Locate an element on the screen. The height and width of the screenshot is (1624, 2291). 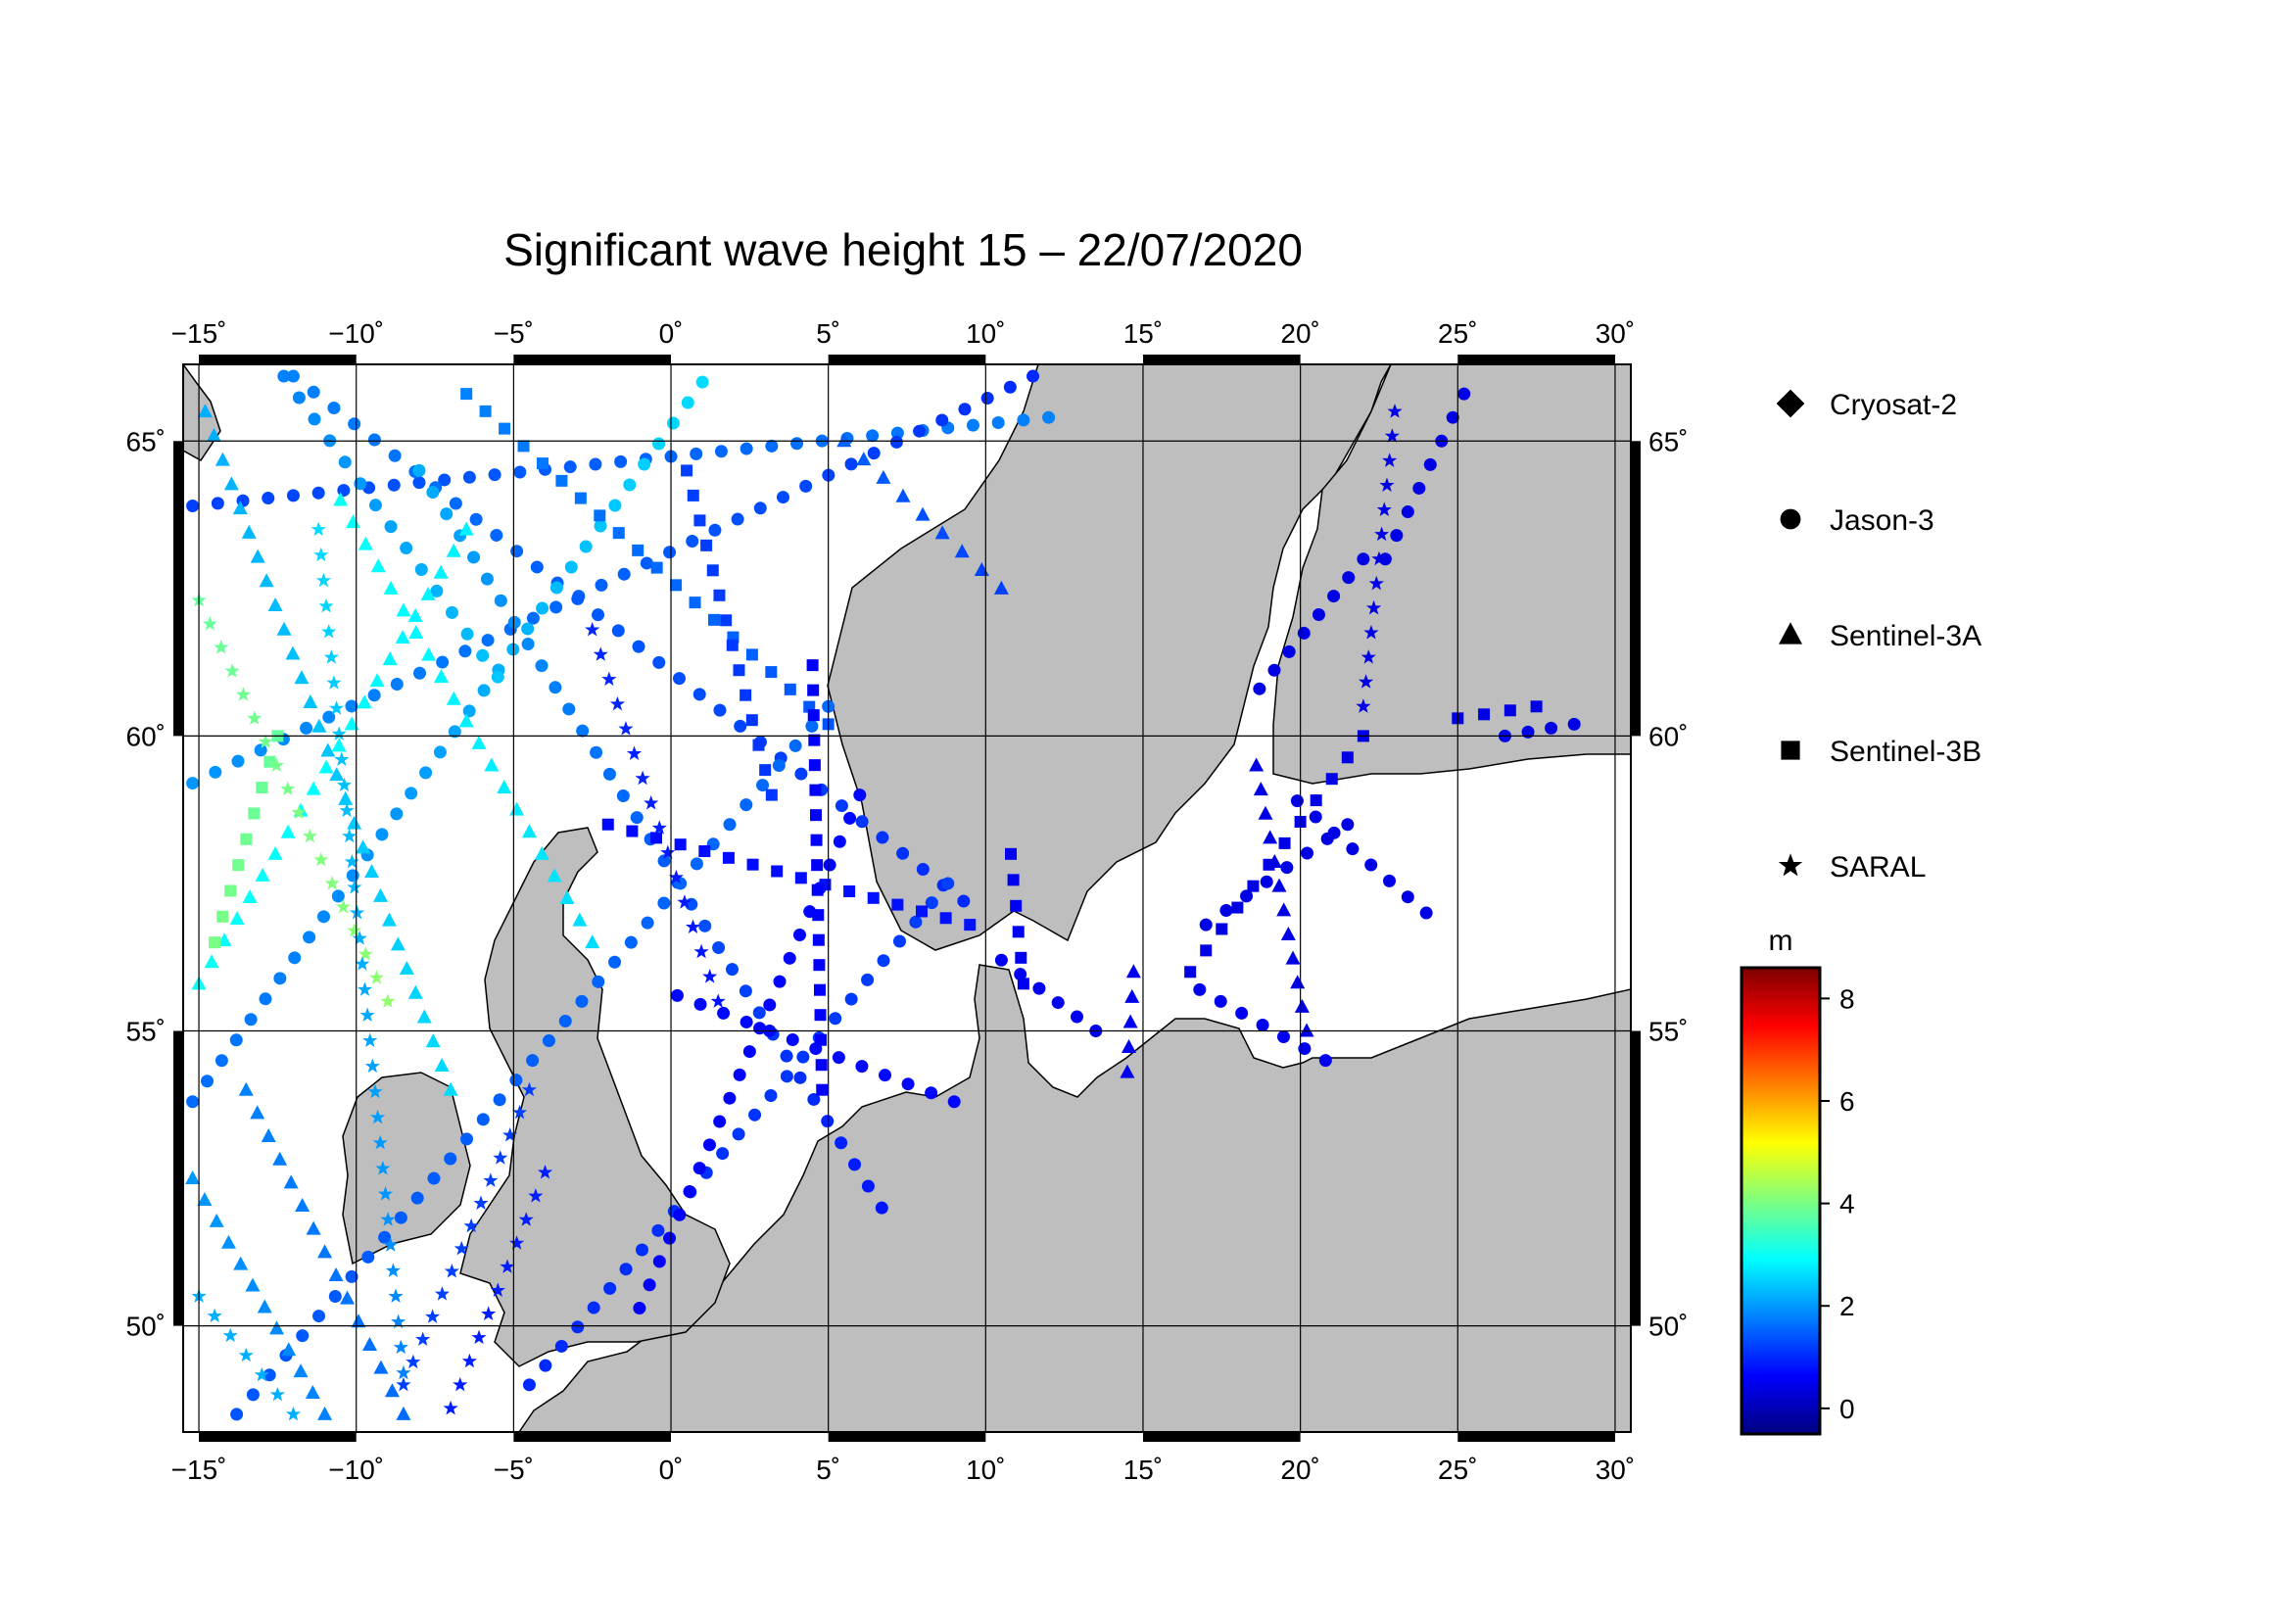
lon-tick-label: −15˚ is located at coordinates (199, 1470).